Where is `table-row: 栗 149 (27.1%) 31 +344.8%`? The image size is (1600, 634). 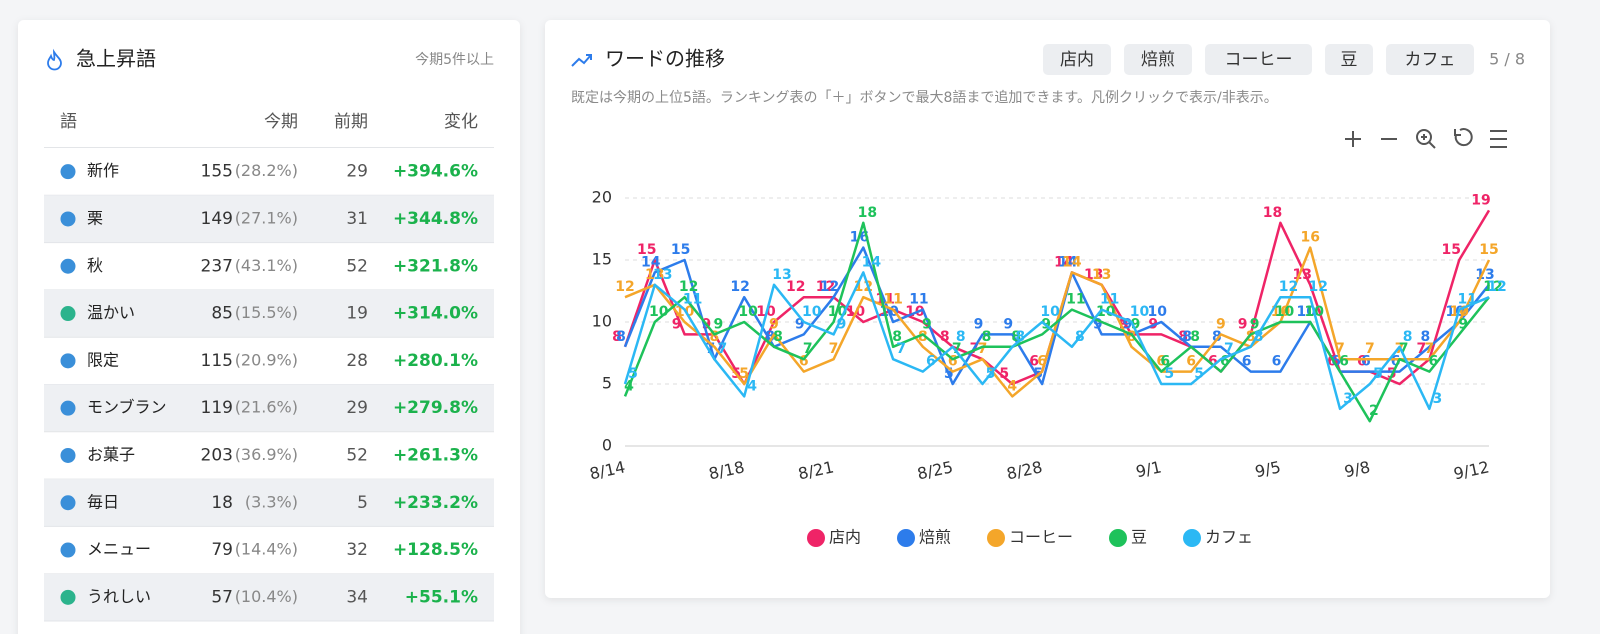
table-row: 栗 149 (27.1%) 31 +344.8% is located at coordinates (269, 219).